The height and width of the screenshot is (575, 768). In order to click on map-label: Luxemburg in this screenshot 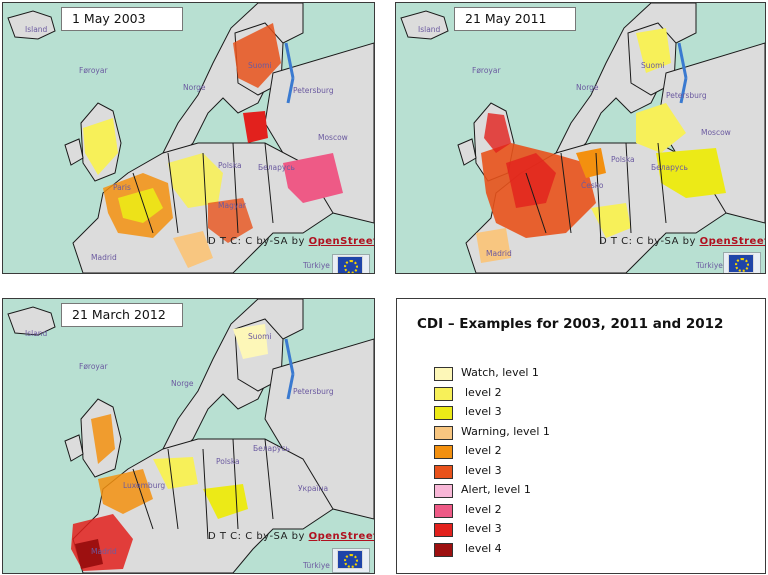, I will do `click(144, 485)`.